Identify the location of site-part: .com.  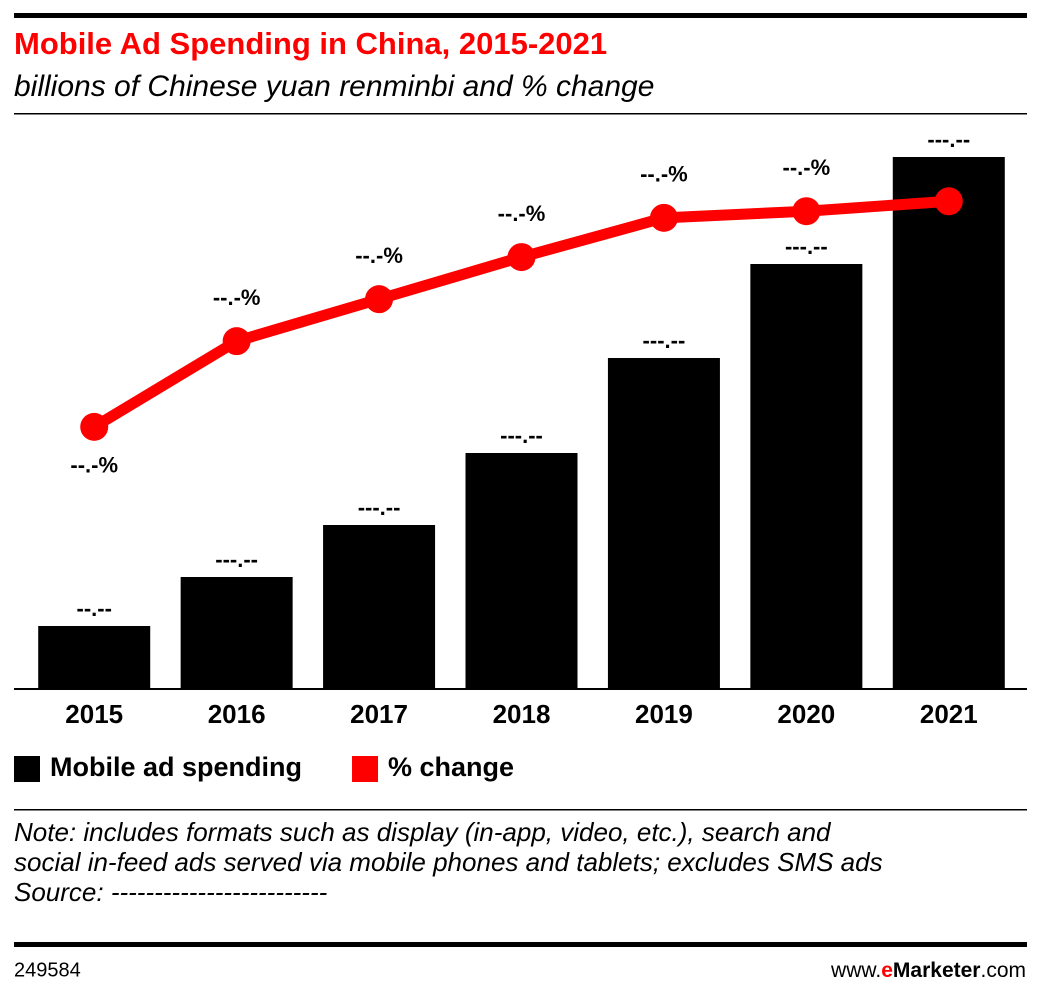
(1003, 970).